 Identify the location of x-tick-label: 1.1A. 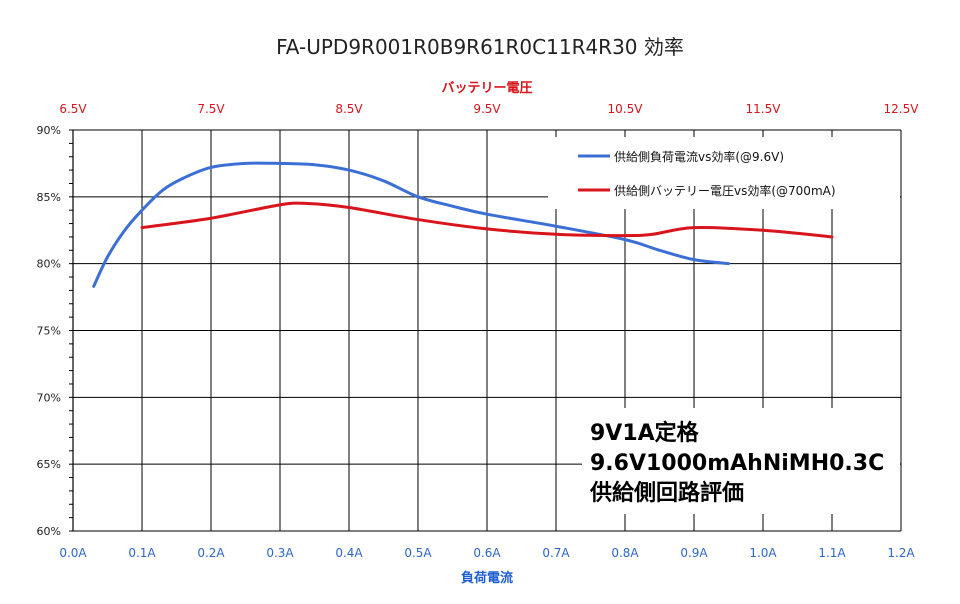
(832, 553).